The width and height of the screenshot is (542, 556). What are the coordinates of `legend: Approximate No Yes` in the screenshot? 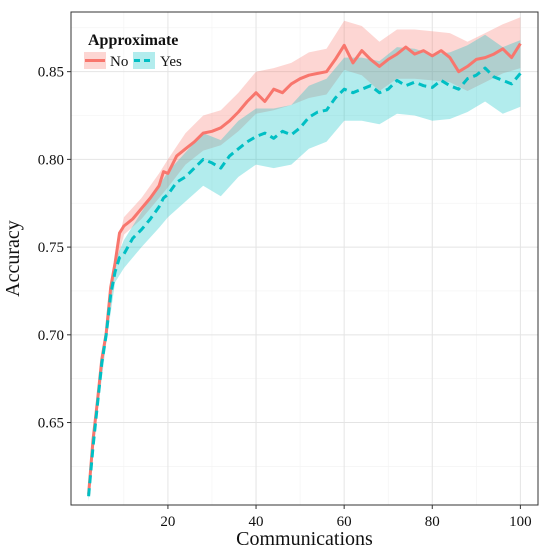 It's located at (133, 51).